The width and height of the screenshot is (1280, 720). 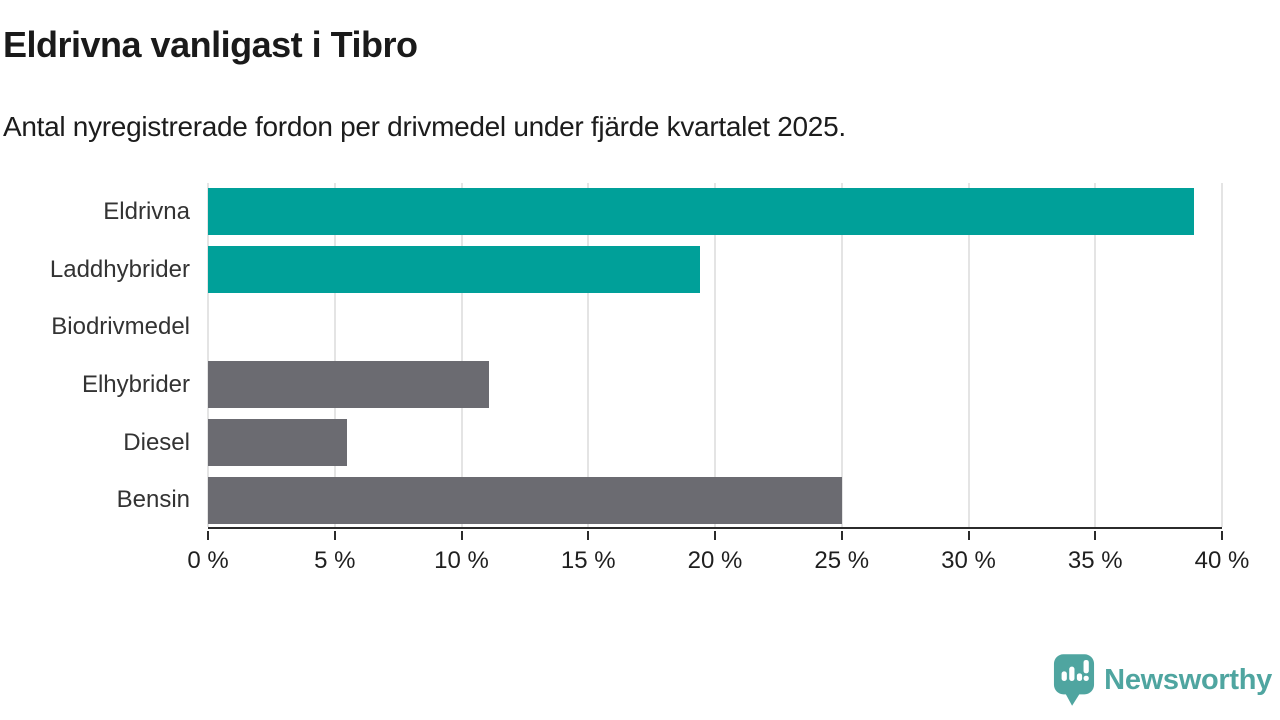 What do you see at coordinates (278, 442) in the screenshot?
I see `bar-diesel` at bounding box center [278, 442].